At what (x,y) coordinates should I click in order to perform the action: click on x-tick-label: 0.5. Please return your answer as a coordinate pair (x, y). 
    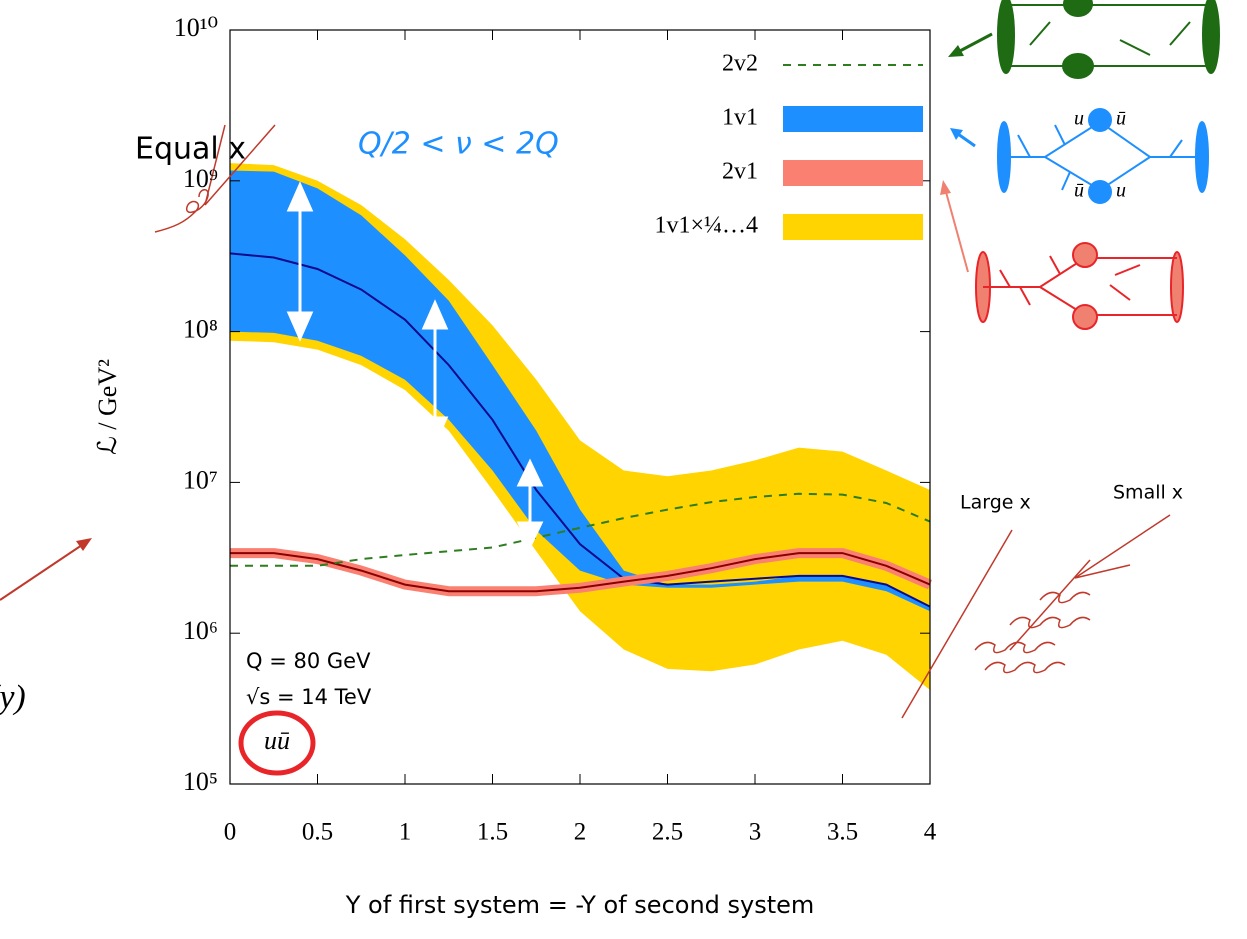
    Looking at the image, I should click on (317, 832).